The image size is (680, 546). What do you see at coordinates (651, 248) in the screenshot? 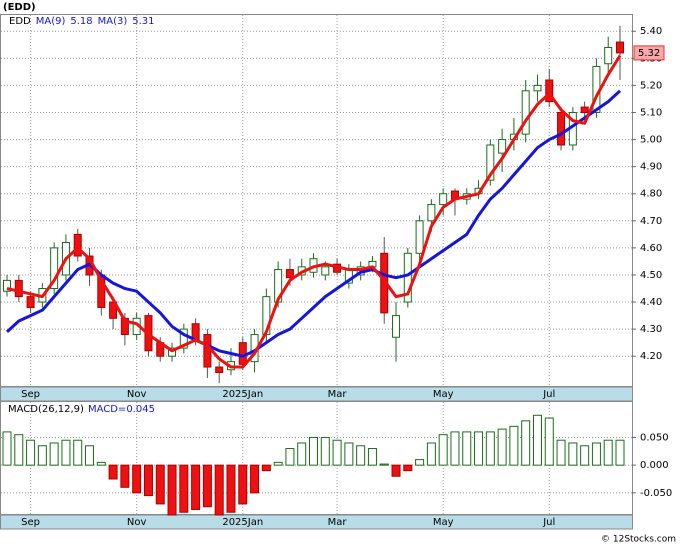
I see `y-tick-label: 4.60` at bounding box center [651, 248].